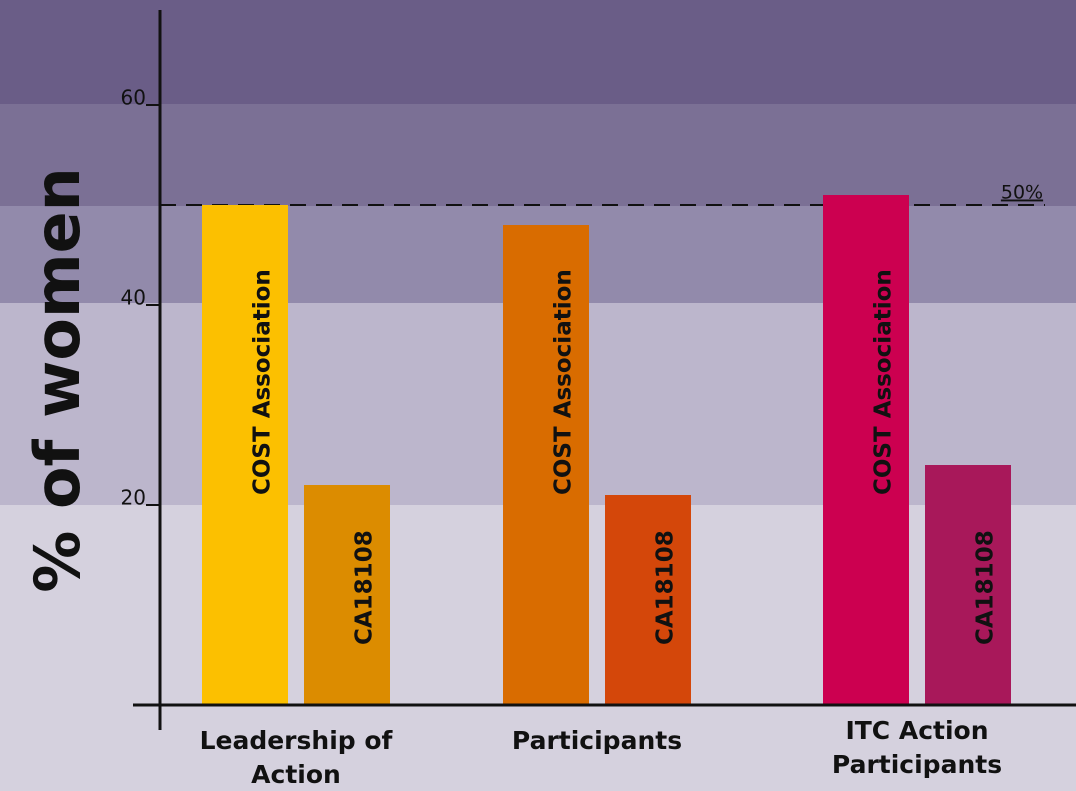 This screenshot has width=1076, height=791. I want to click on x-tick-label: ITC Action Participants, so click(917, 747).